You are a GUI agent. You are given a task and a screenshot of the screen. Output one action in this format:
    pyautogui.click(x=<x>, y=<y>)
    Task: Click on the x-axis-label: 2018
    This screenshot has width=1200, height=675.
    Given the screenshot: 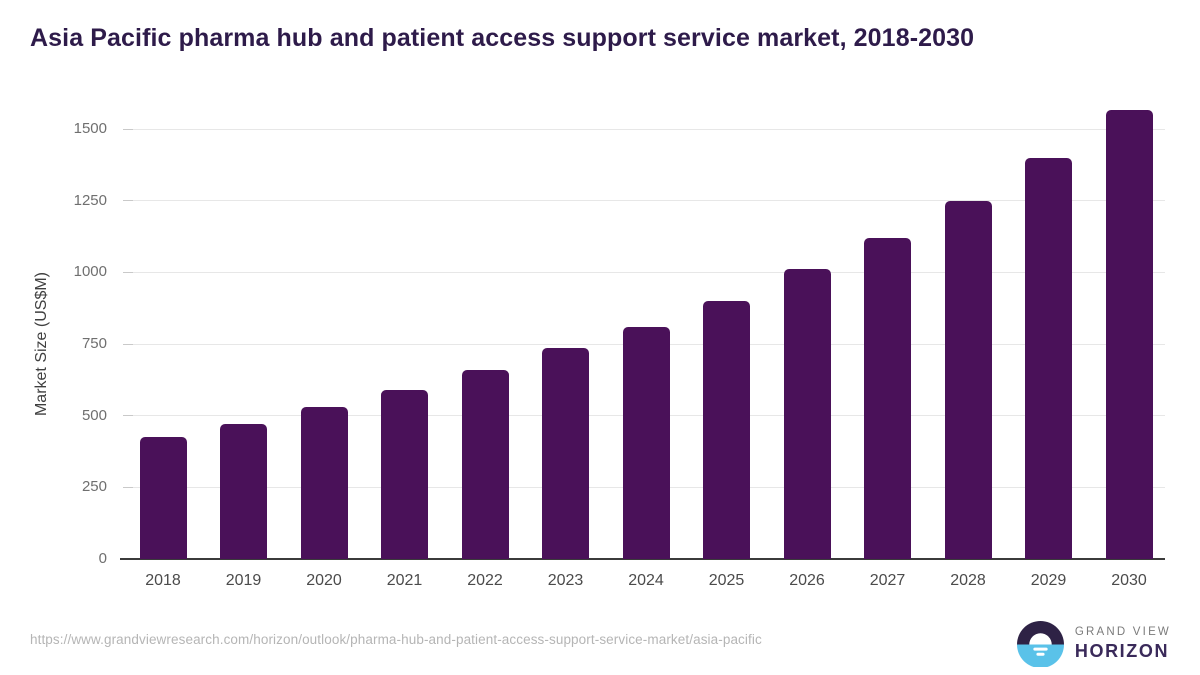 What is the action you would take?
    pyautogui.click(x=163, y=580)
    